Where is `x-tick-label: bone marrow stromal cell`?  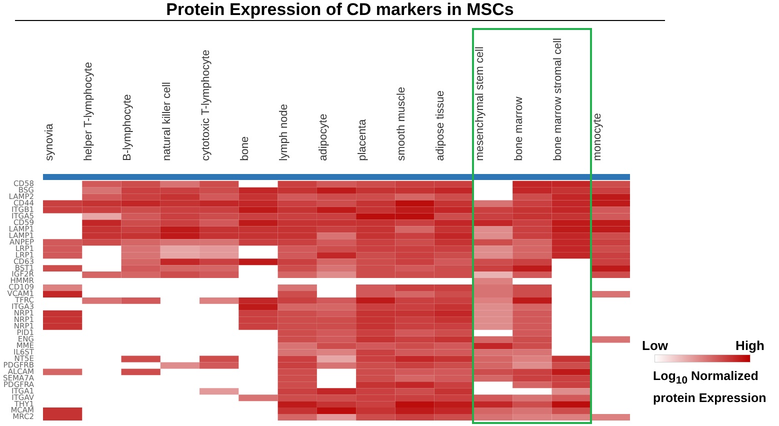
x-tick-label: bone marrow stromal cell is located at coordinates (558, 99).